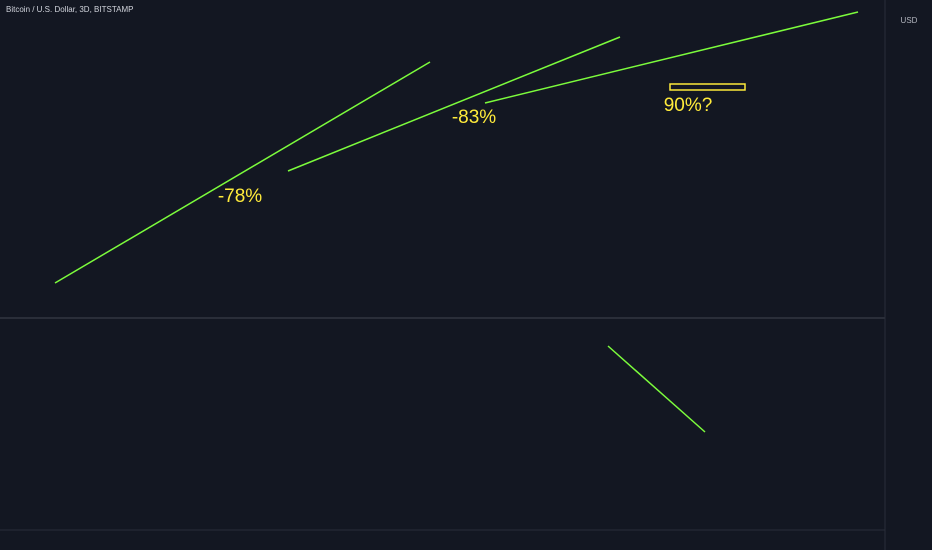 The height and width of the screenshot is (550, 932). I want to click on currency: USD, so click(909, 20).